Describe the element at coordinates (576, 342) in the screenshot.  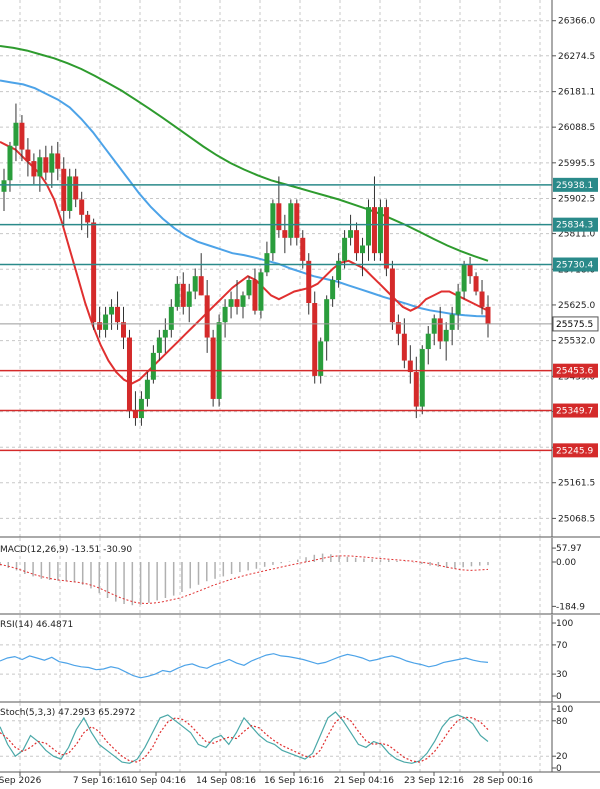
I see `y-tick-label: 25532.0` at that location.